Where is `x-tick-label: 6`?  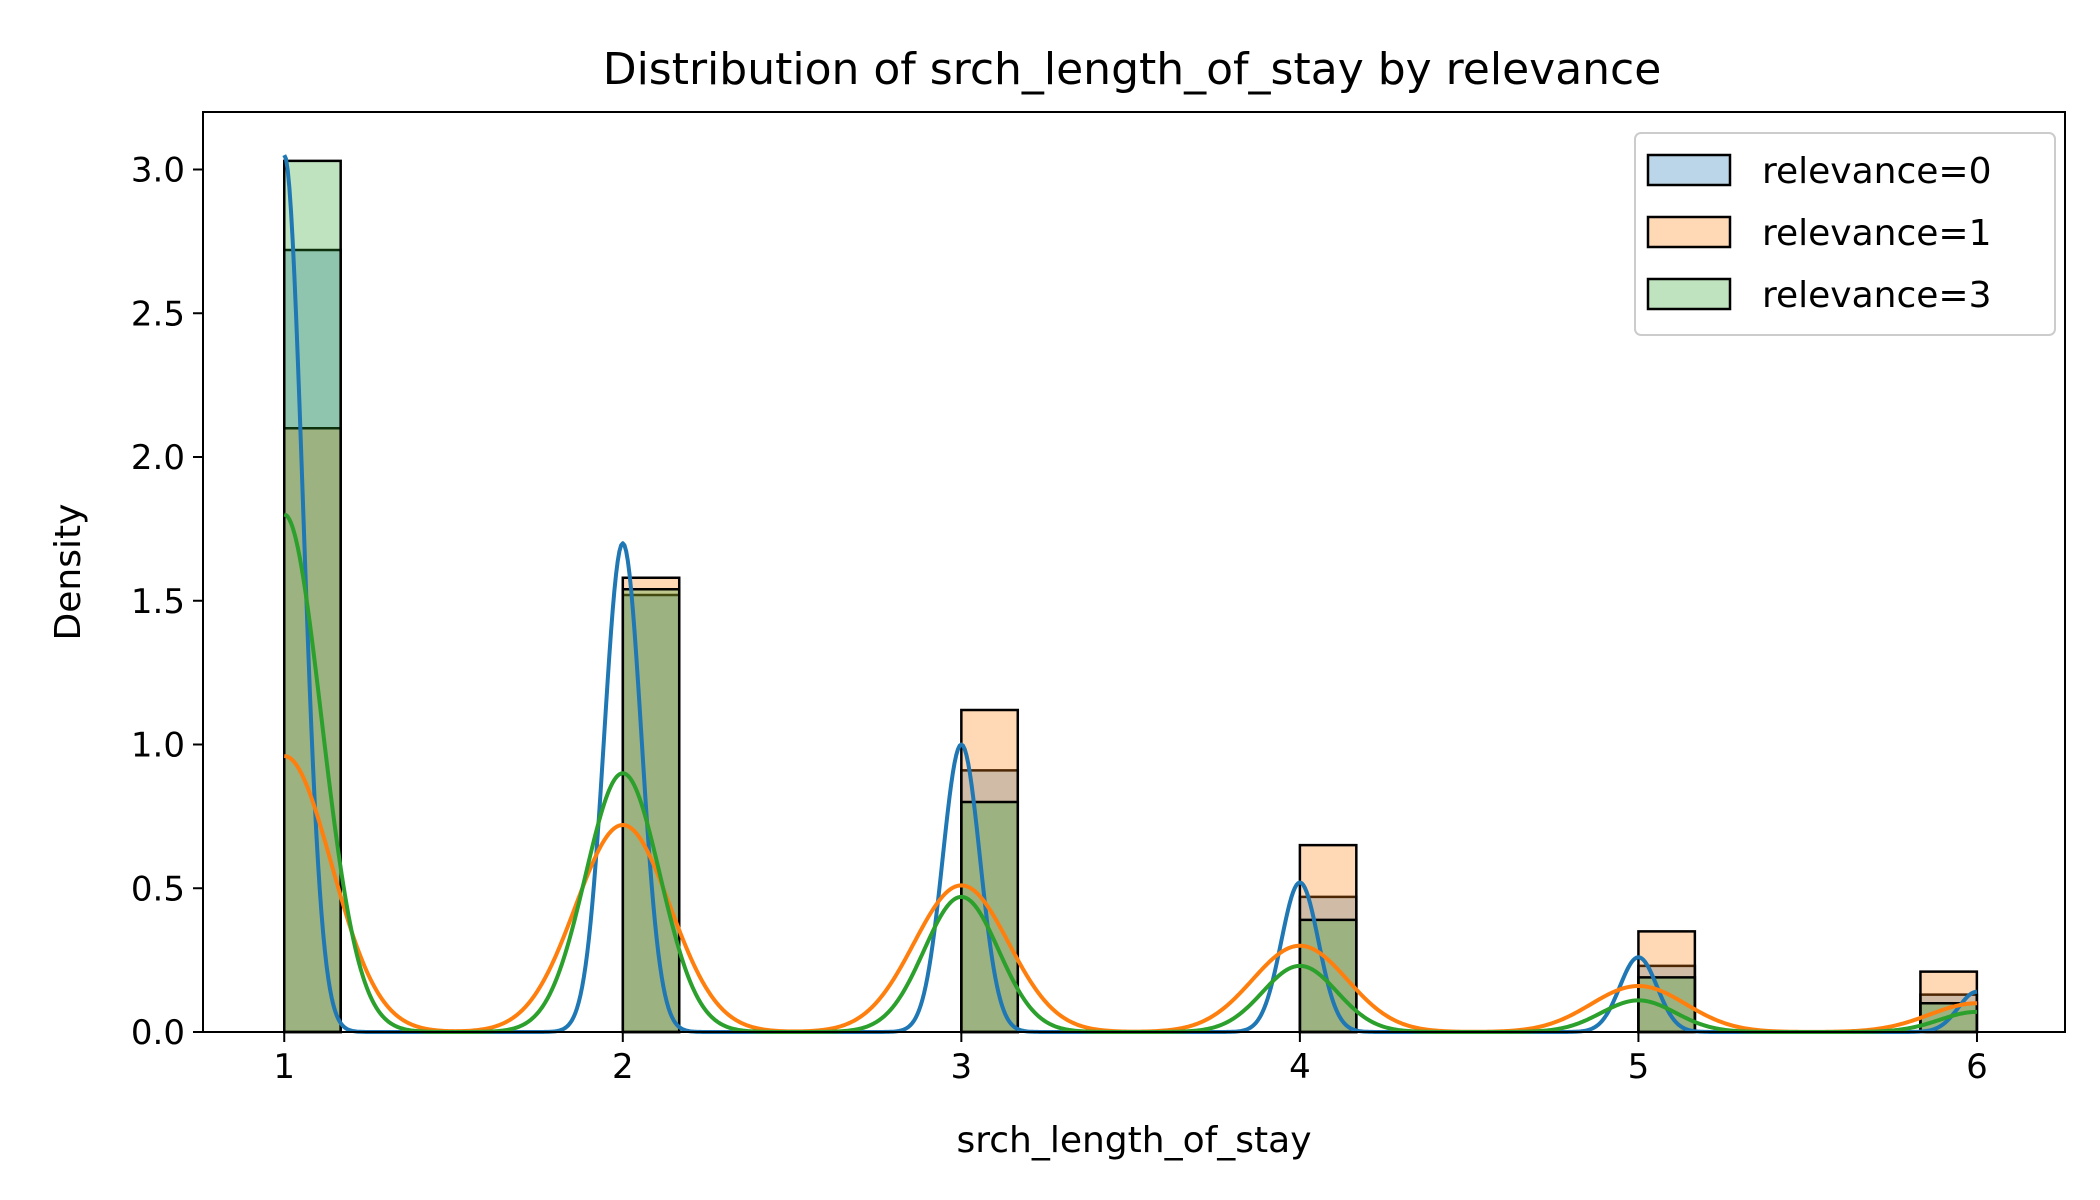
x-tick-label: 6 is located at coordinates (1977, 1067).